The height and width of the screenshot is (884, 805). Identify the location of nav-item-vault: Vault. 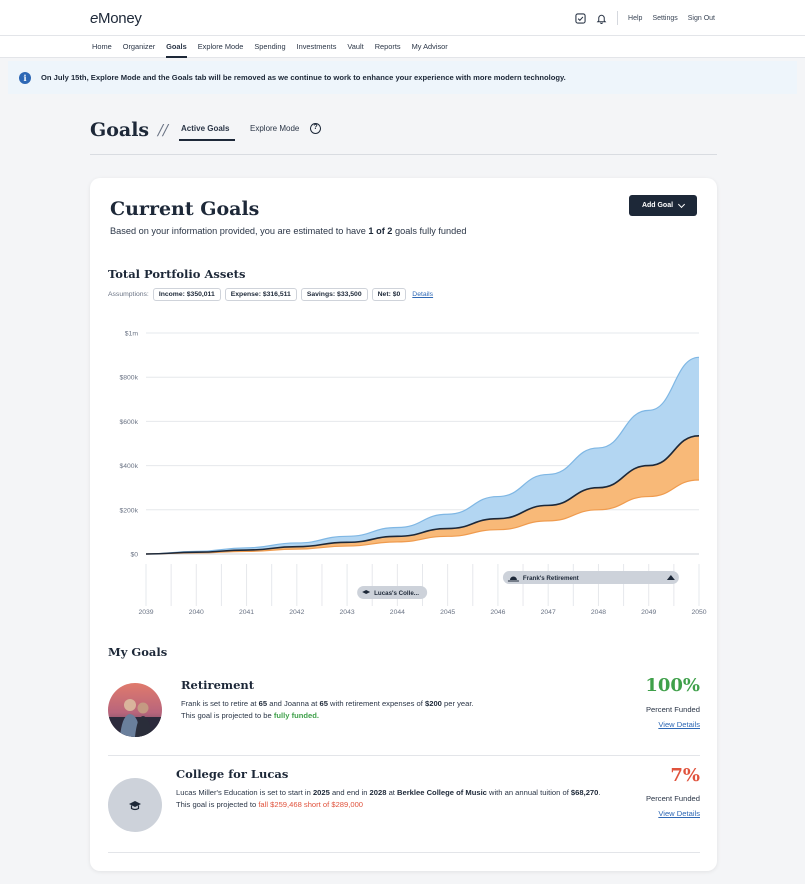
(355, 46).